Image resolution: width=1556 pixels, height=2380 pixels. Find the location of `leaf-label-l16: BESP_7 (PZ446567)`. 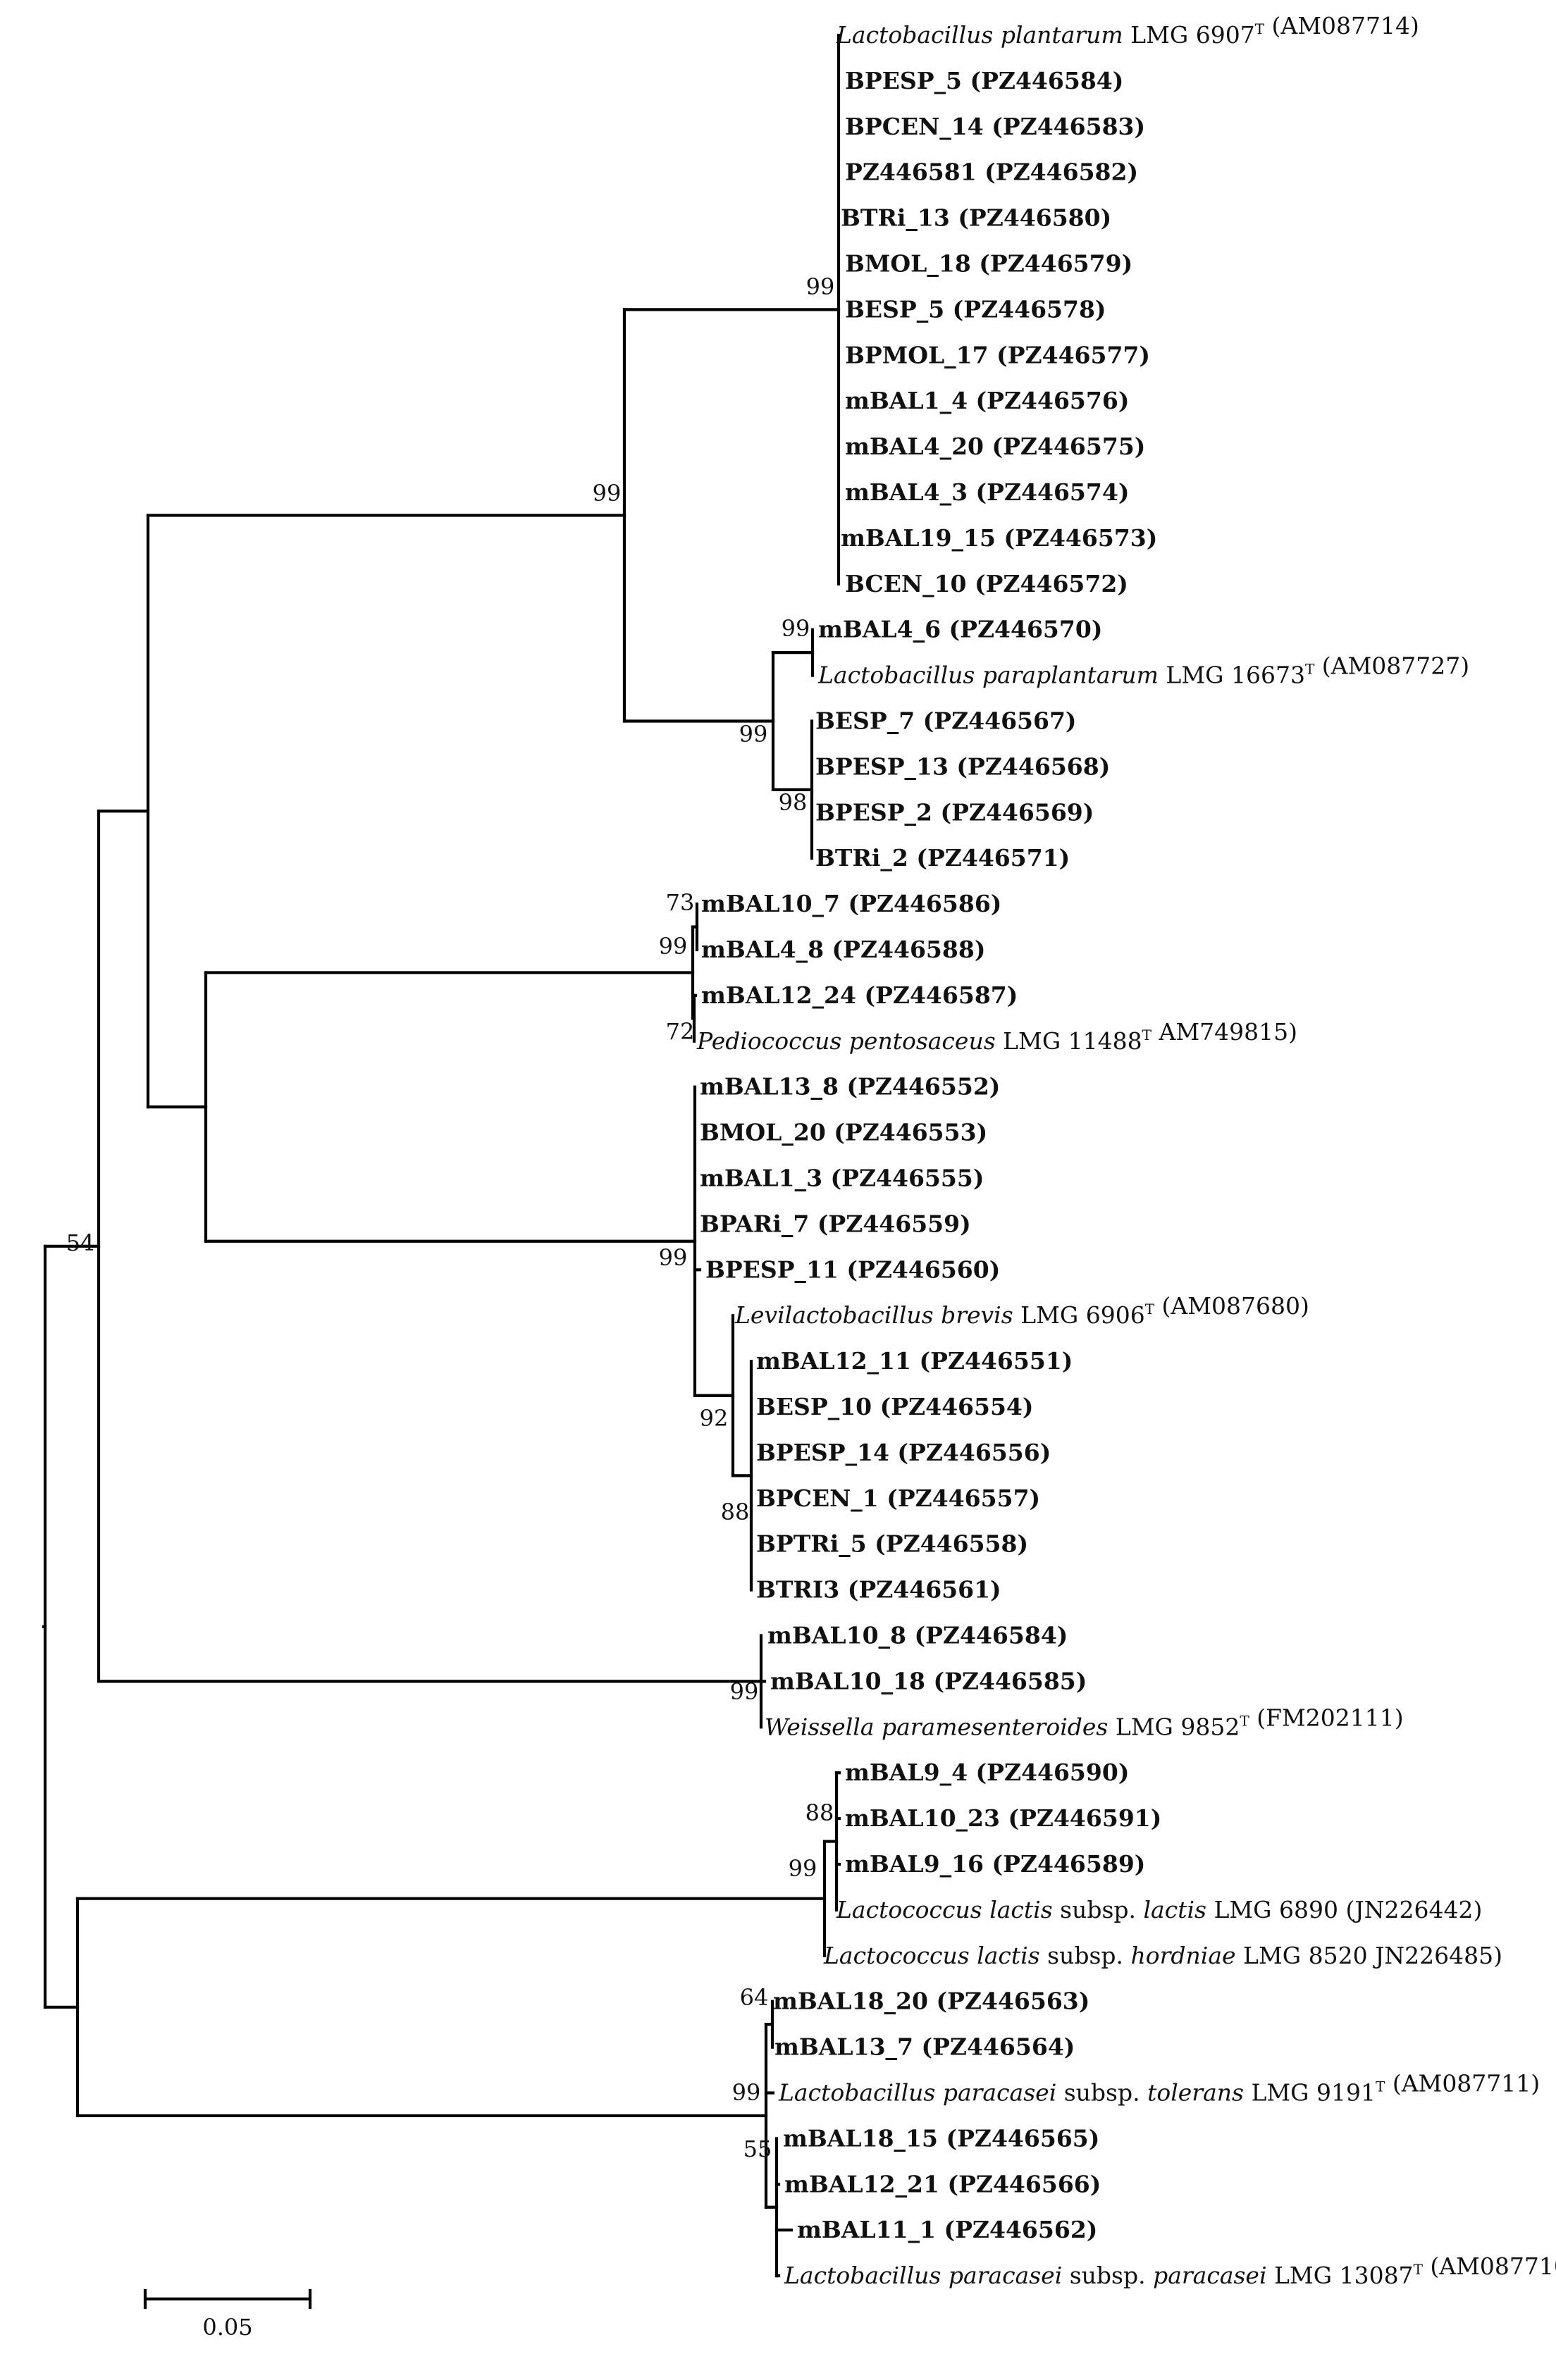

leaf-label-l16: BESP_7 (PZ446567) is located at coordinates (946, 721).